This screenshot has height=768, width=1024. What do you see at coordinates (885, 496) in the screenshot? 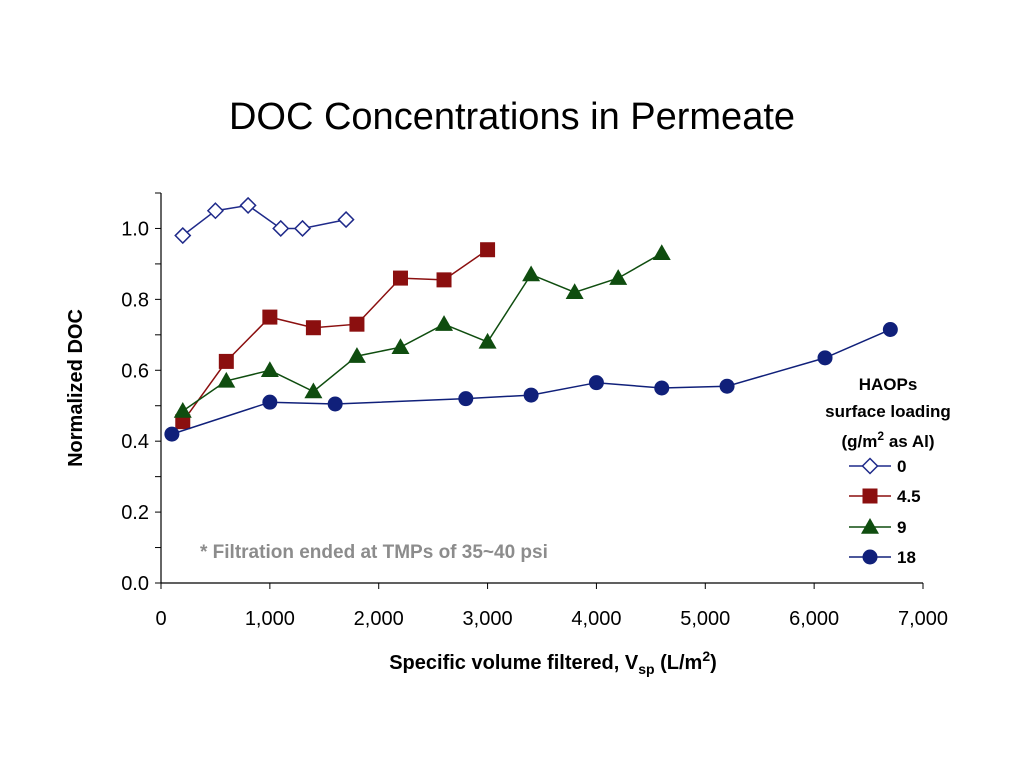
I see `legend-item-4-5: 4.5` at bounding box center [885, 496].